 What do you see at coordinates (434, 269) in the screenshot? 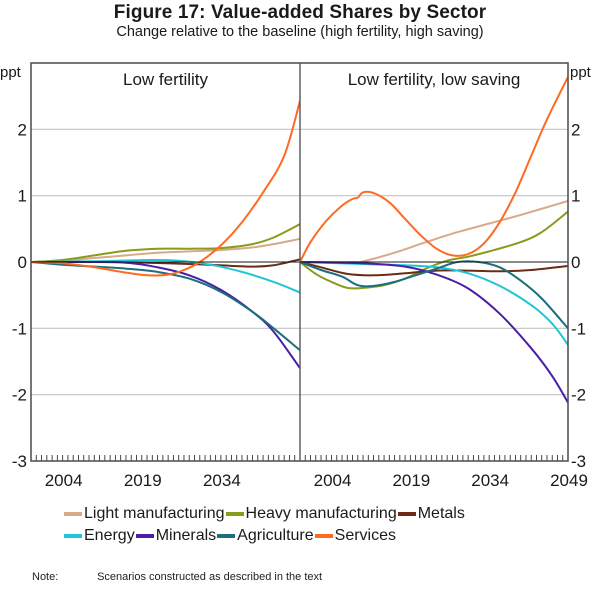
I see `series-line-metals` at bounding box center [434, 269].